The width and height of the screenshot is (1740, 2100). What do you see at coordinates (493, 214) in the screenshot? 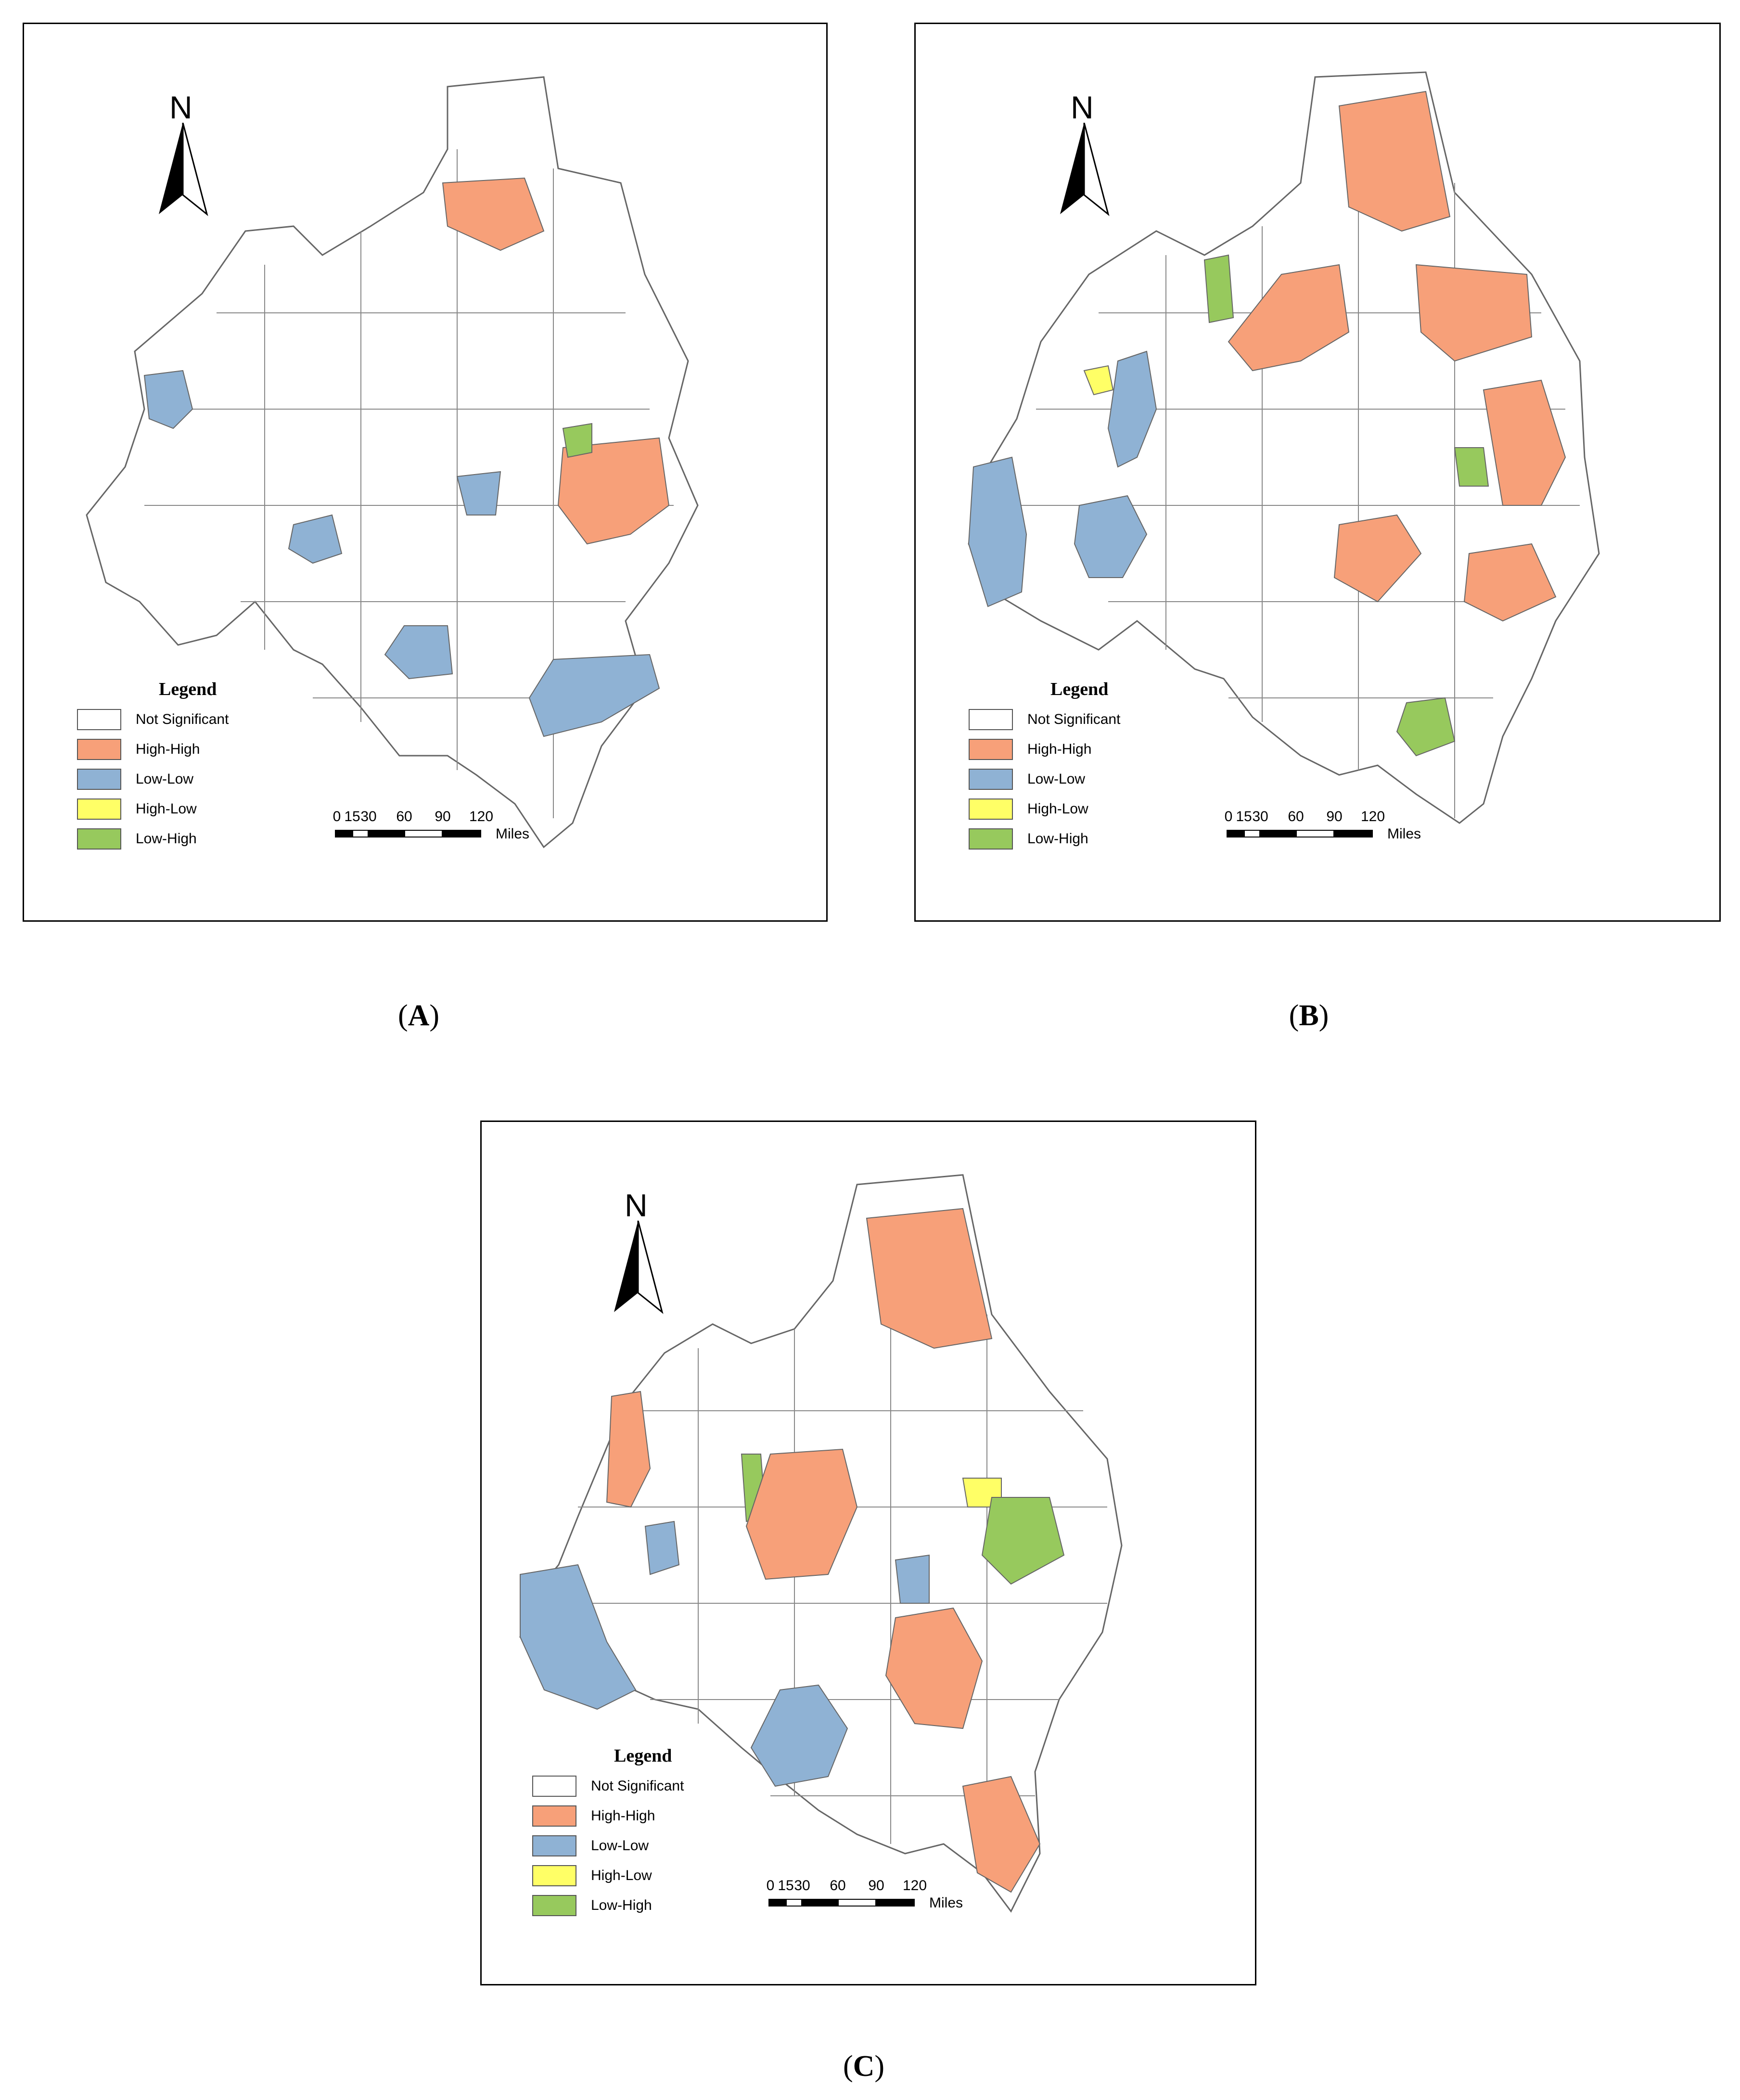
I see `map-a-cluster-yandu` at bounding box center [493, 214].